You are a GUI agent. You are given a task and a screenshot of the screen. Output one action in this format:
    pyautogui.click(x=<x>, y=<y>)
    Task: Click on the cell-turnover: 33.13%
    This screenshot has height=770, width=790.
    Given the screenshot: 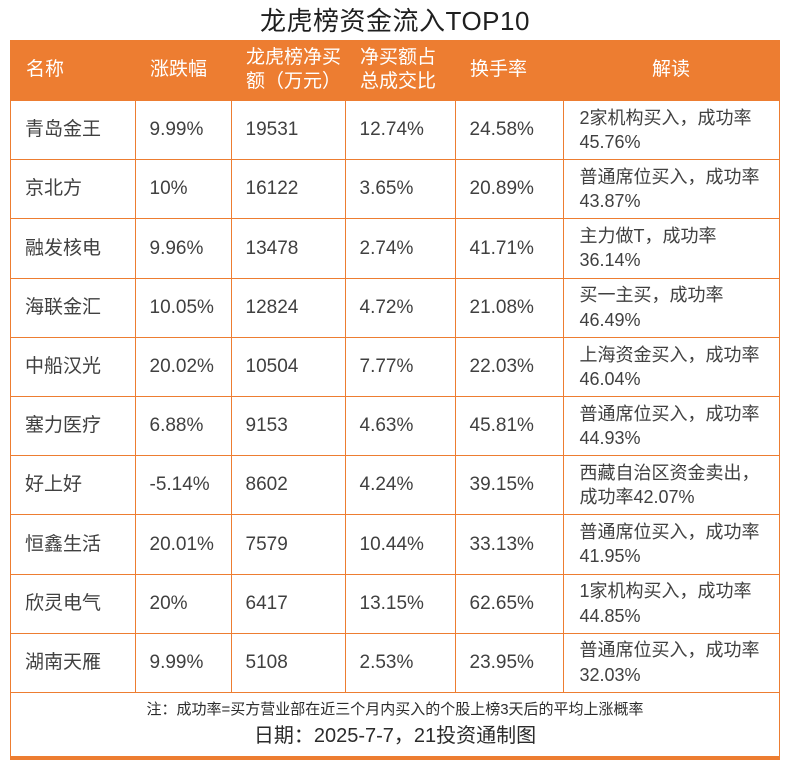 What is the action you would take?
    pyautogui.click(x=509, y=544)
    